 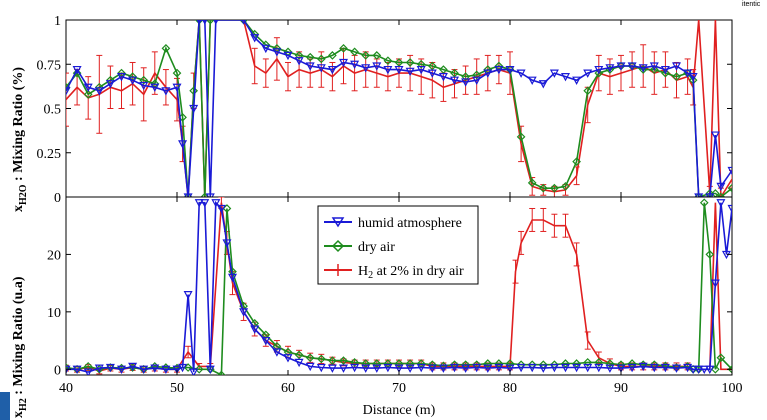 What do you see at coordinates (370, 275) in the screenshot?
I see `legend-label-h2-sub: 2` at bounding box center [370, 275].